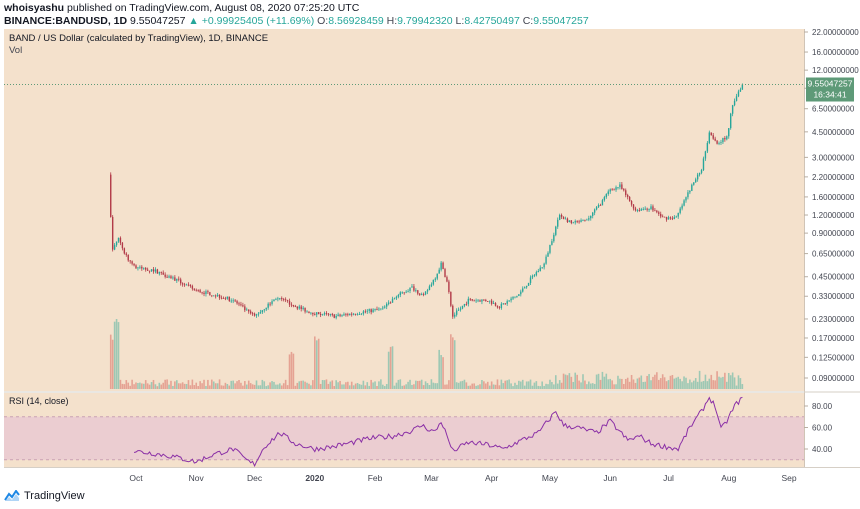 Image resolution: width=860 pixels, height=509 pixels. What do you see at coordinates (832, 248) in the screenshot?
I see `price-axis` at bounding box center [832, 248].